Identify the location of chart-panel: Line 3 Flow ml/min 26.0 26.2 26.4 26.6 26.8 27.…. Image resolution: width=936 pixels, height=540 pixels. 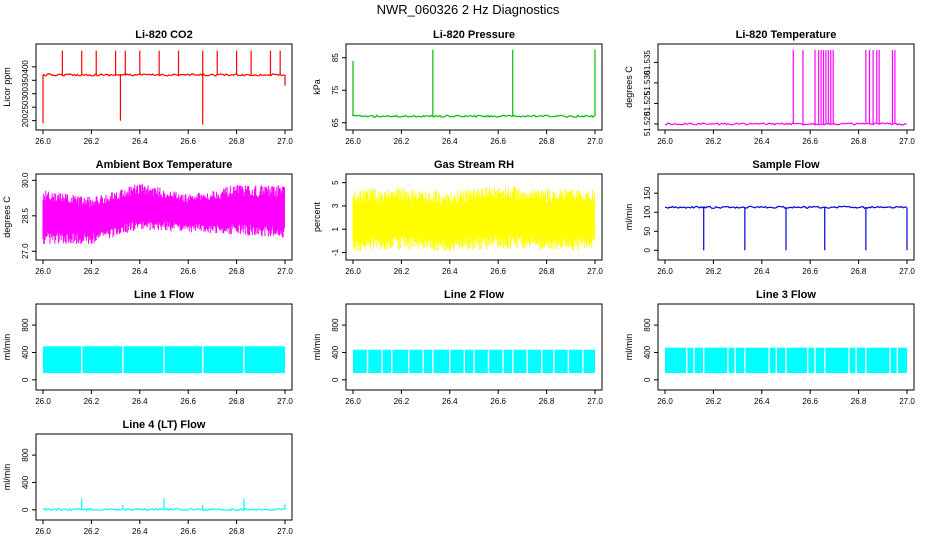
(769, 347).